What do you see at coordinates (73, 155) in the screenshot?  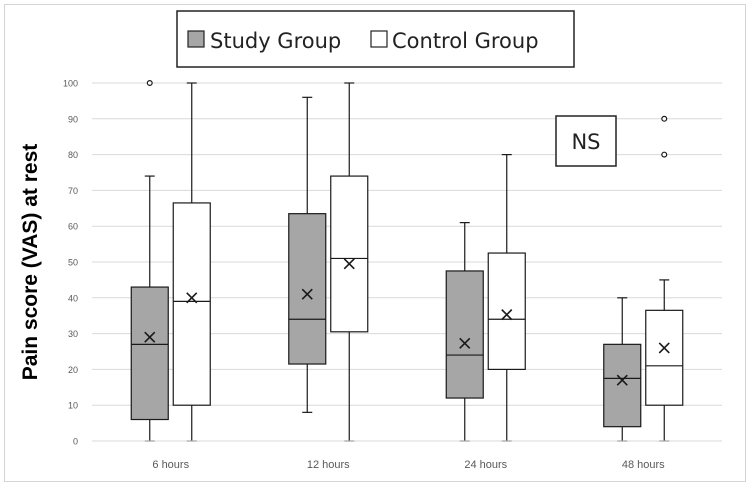 I see `y-tick-label: 80` at bounding box center [73, 155].